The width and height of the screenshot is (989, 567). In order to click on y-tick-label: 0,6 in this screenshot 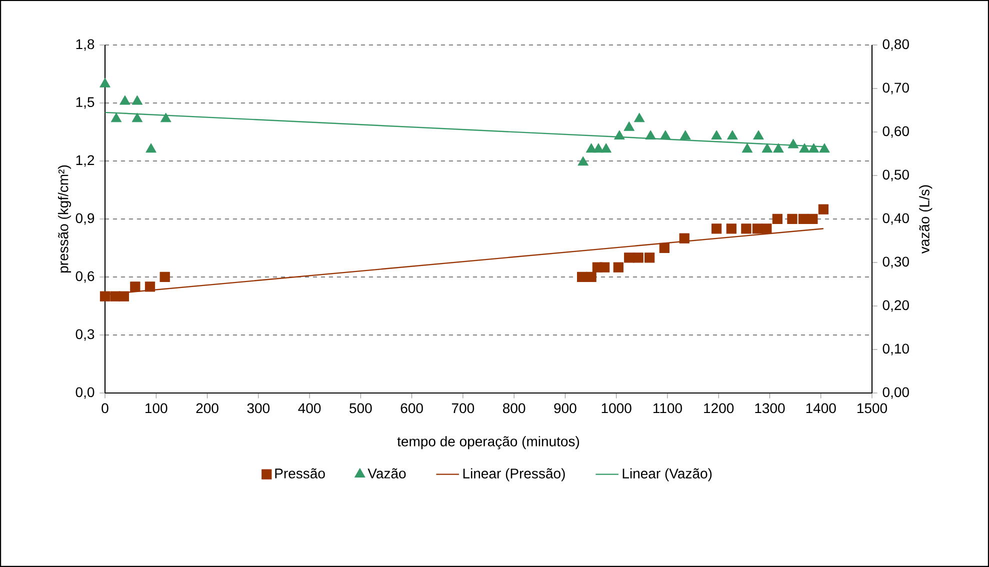, I will do `click(85, 277)`.